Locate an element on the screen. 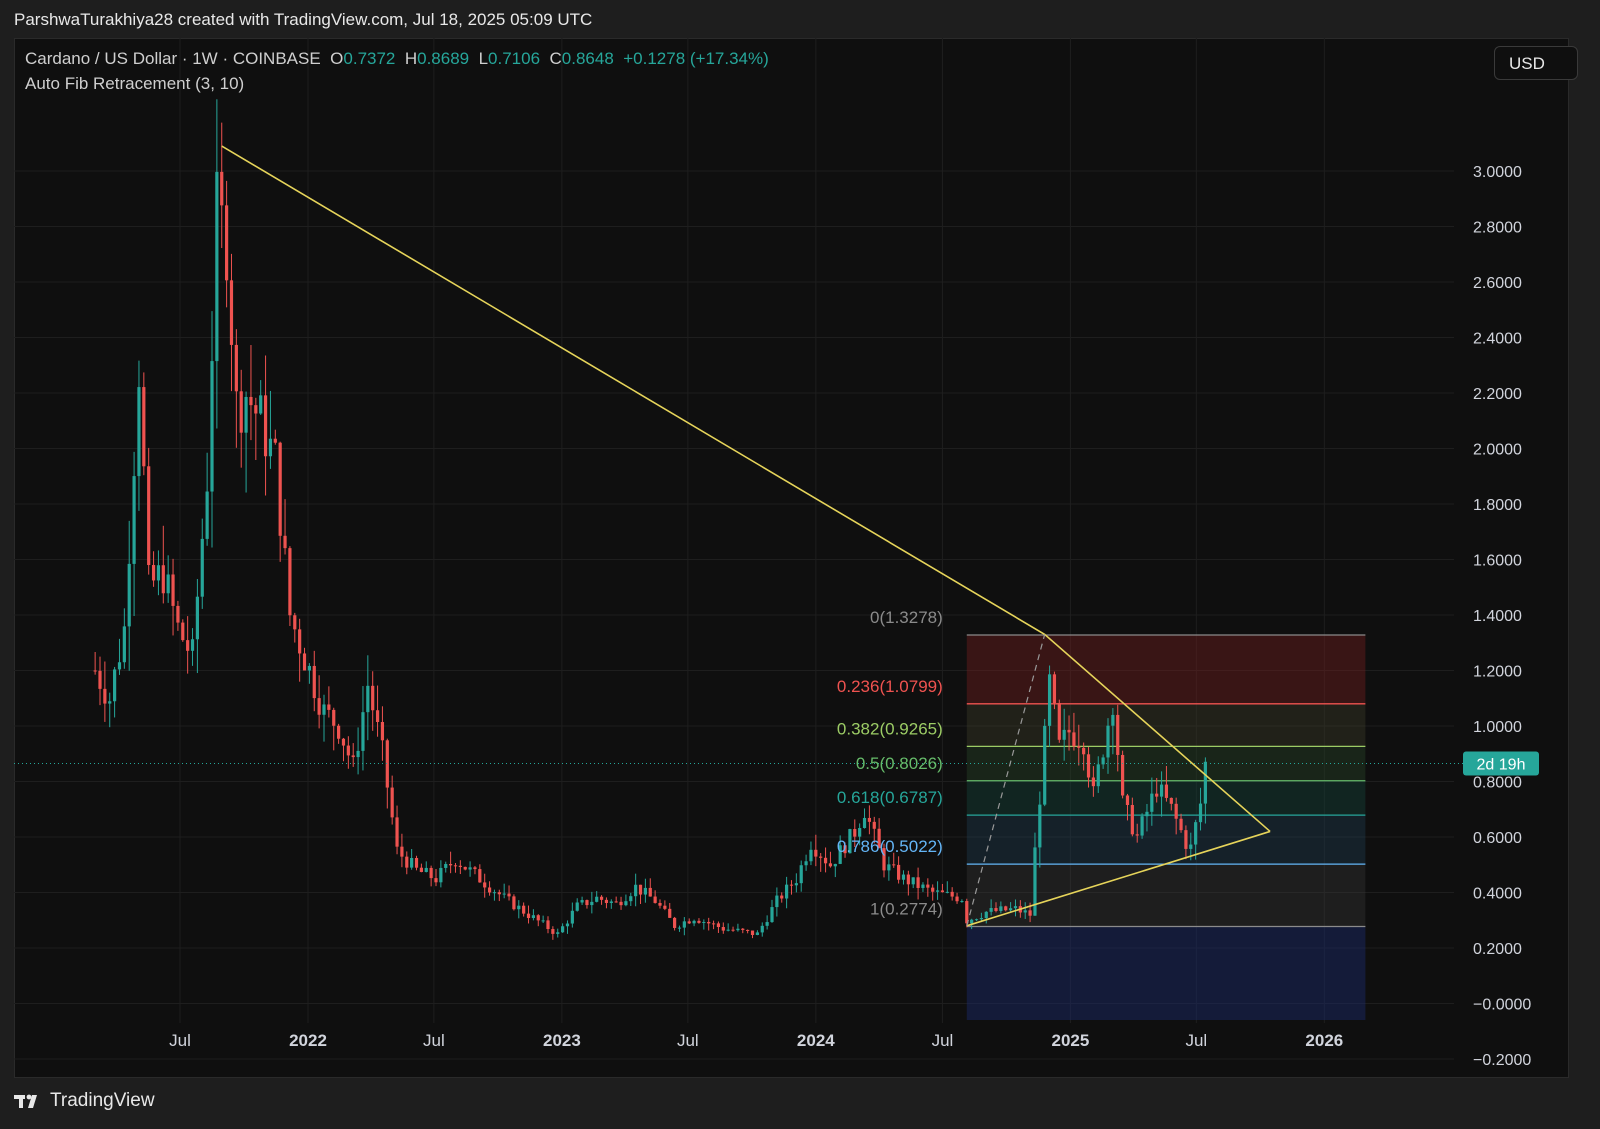 Image resolution: width=1600 pixels, height=1129 pixels. high-value: 0.8689 is located at coordinates (443, 58).